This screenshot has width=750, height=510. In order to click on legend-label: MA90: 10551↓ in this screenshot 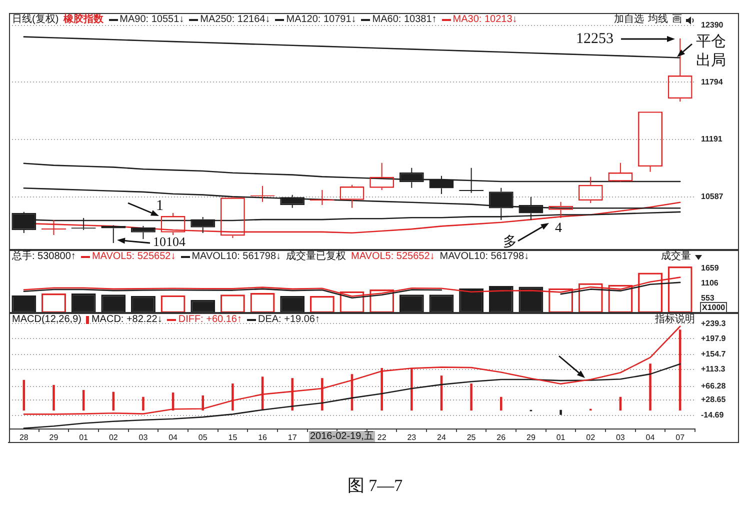, I will do `click(152, 20)`.